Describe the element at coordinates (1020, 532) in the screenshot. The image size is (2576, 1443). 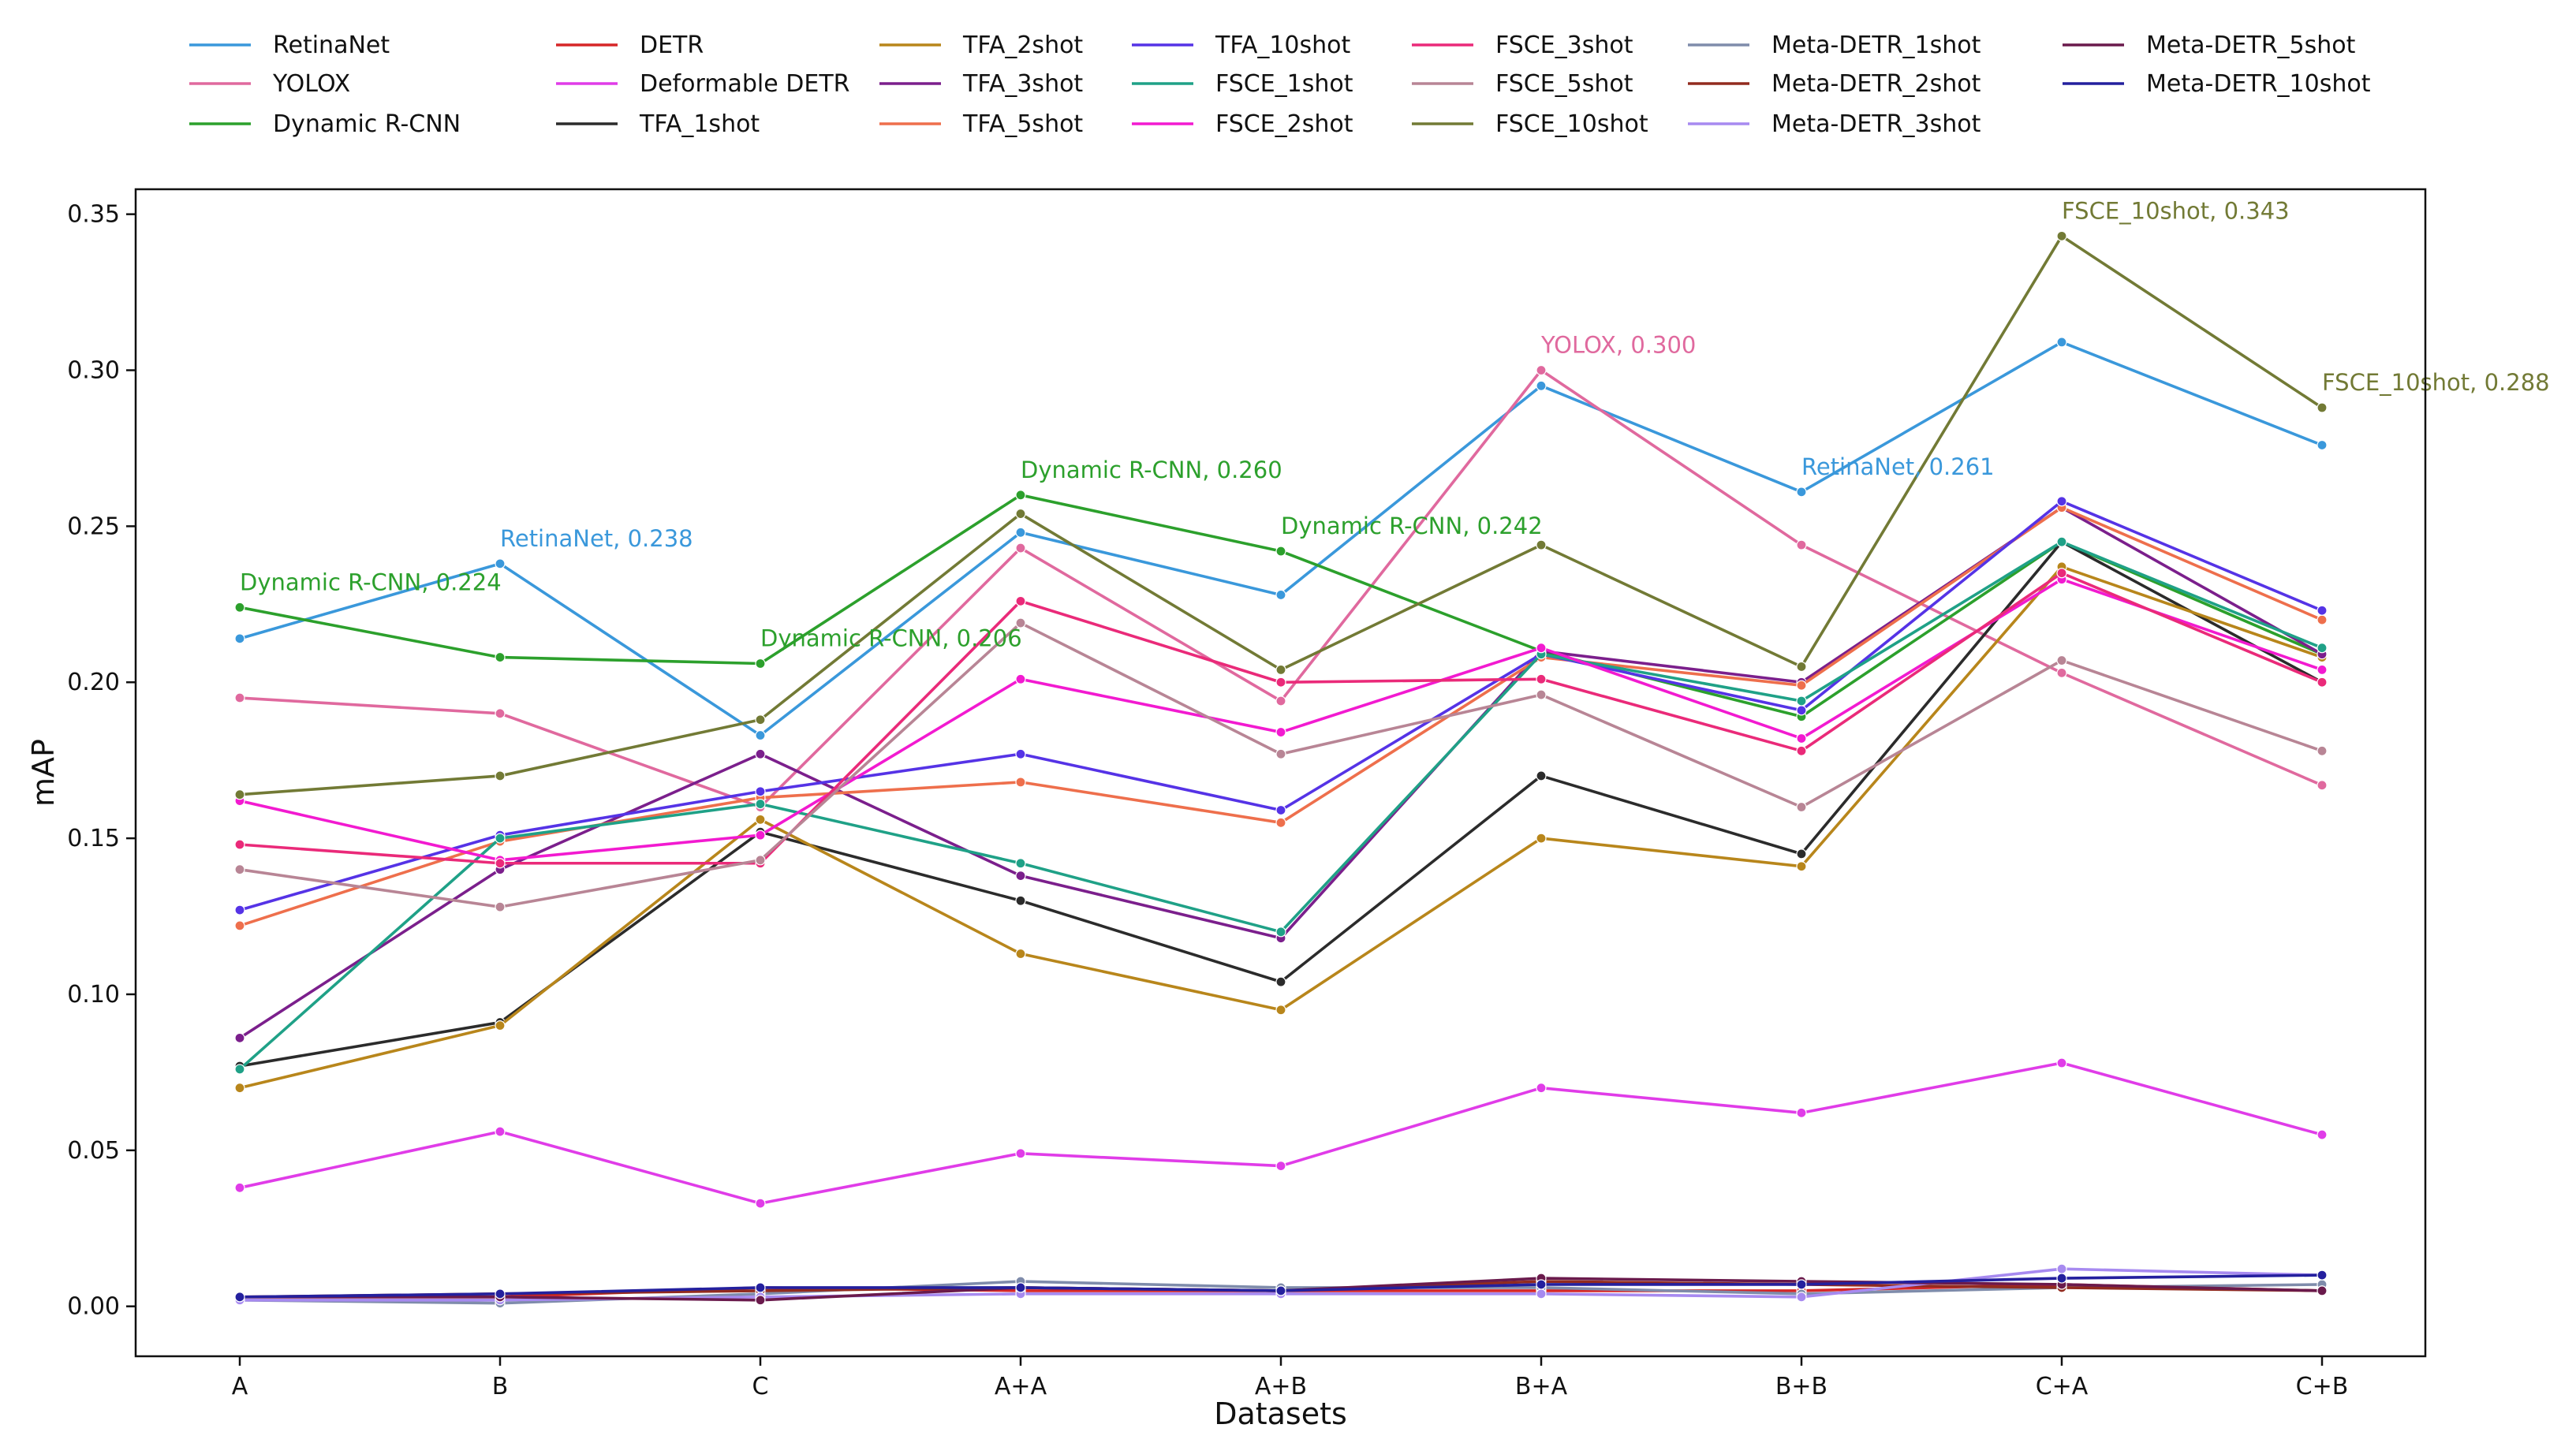
I see `data-point-retinanet-a-a` at that location.